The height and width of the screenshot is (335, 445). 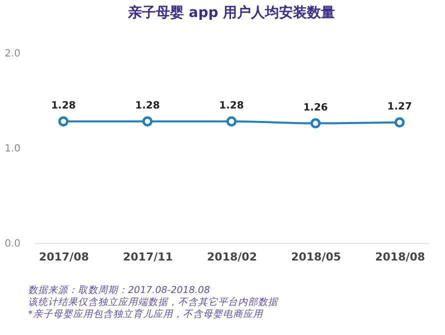 What do you see at coordinates (12, 54) in the screenshot?
I see `y-tick-label: 2.0` at bounding box center [12, 54].